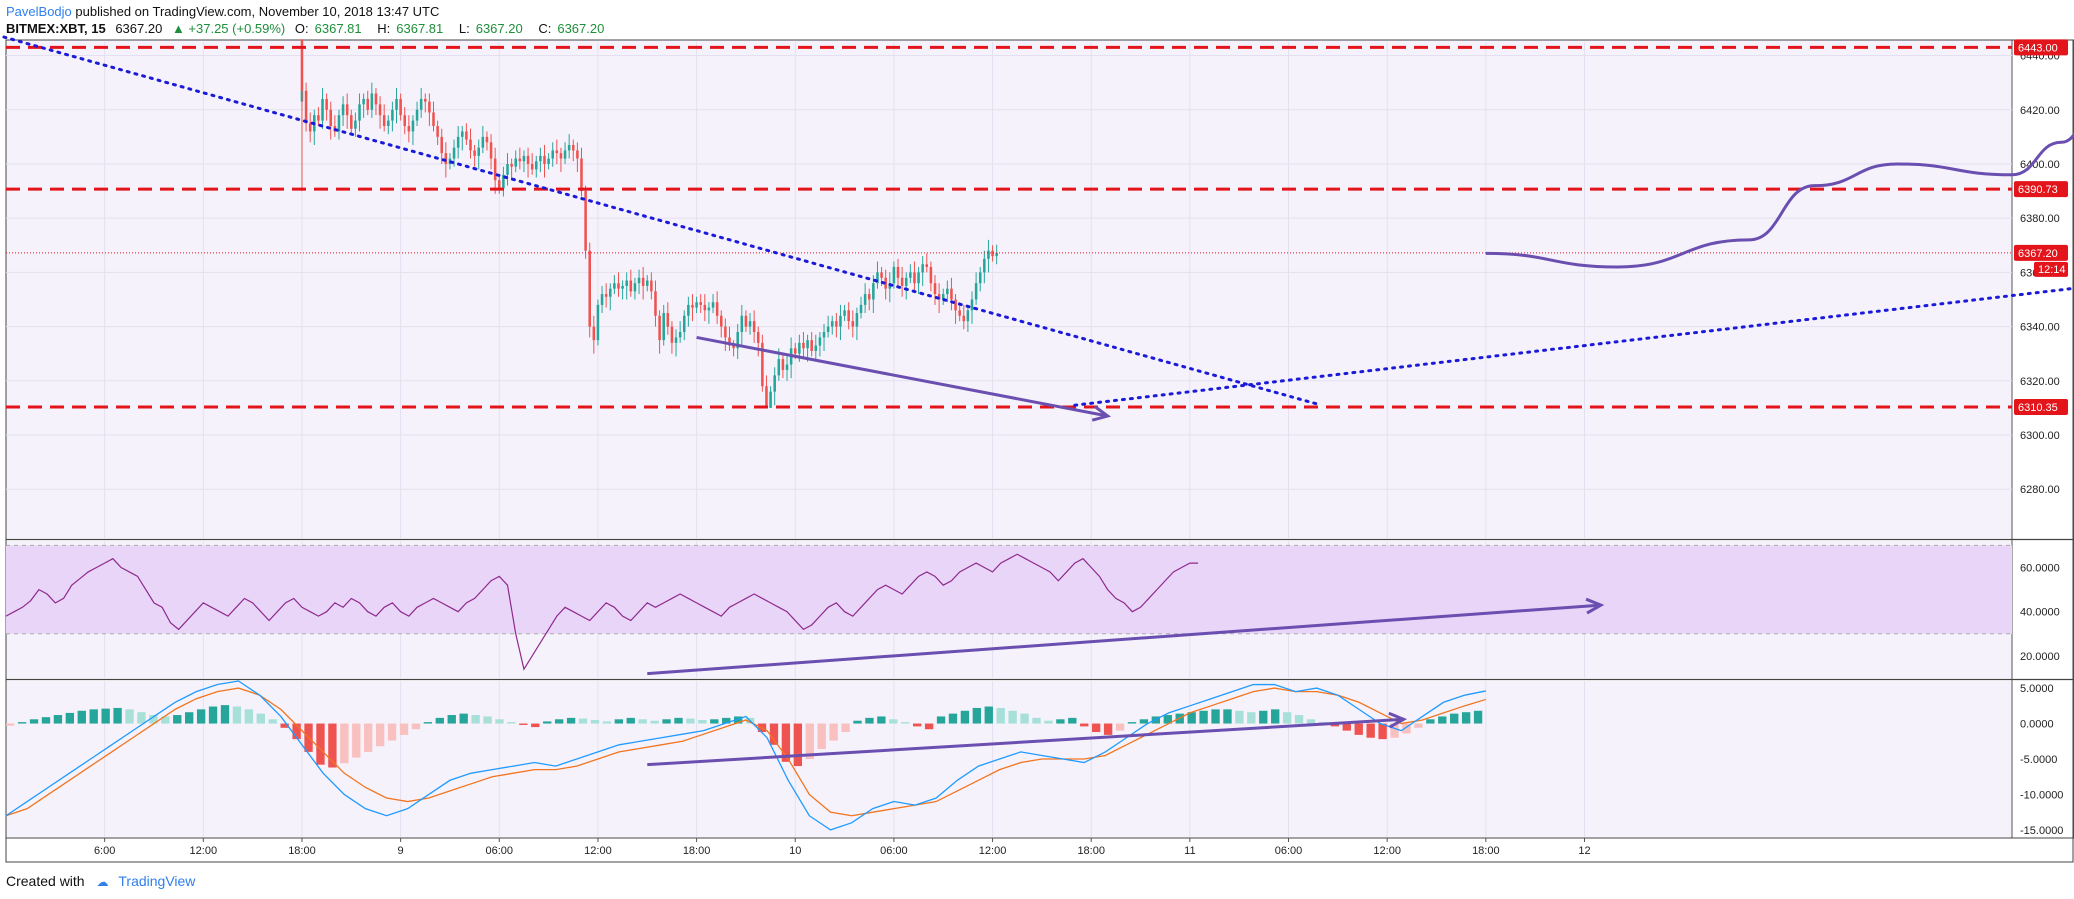  What do you see at coordinates (2040, 613) in the screenshot?
I see `rsi-tick-label: 40.0000` at bounding box center [2040, 613].